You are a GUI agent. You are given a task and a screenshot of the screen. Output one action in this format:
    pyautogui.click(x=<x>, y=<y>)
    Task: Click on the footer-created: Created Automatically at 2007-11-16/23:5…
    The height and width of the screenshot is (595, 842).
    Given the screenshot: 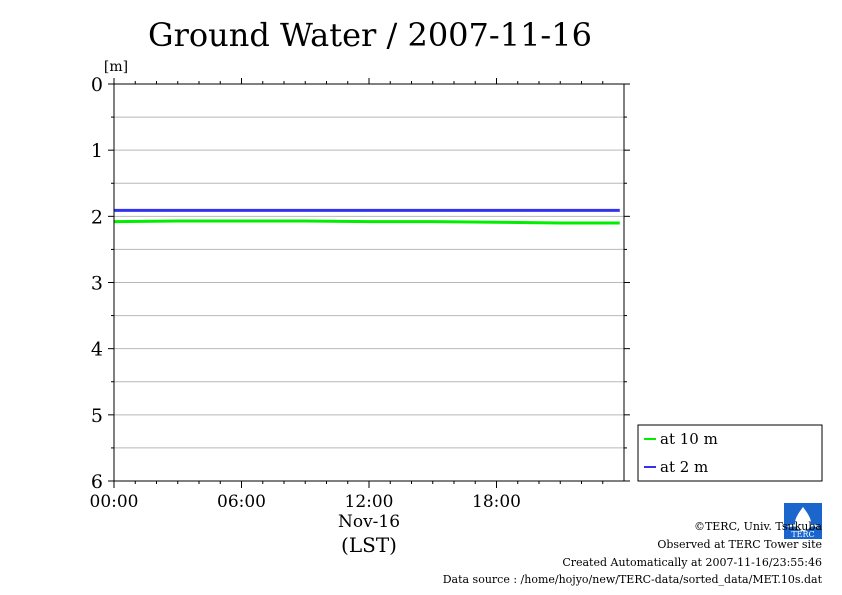 What is the action you would take?
    pyautogui.click(x=692, y=562)
    